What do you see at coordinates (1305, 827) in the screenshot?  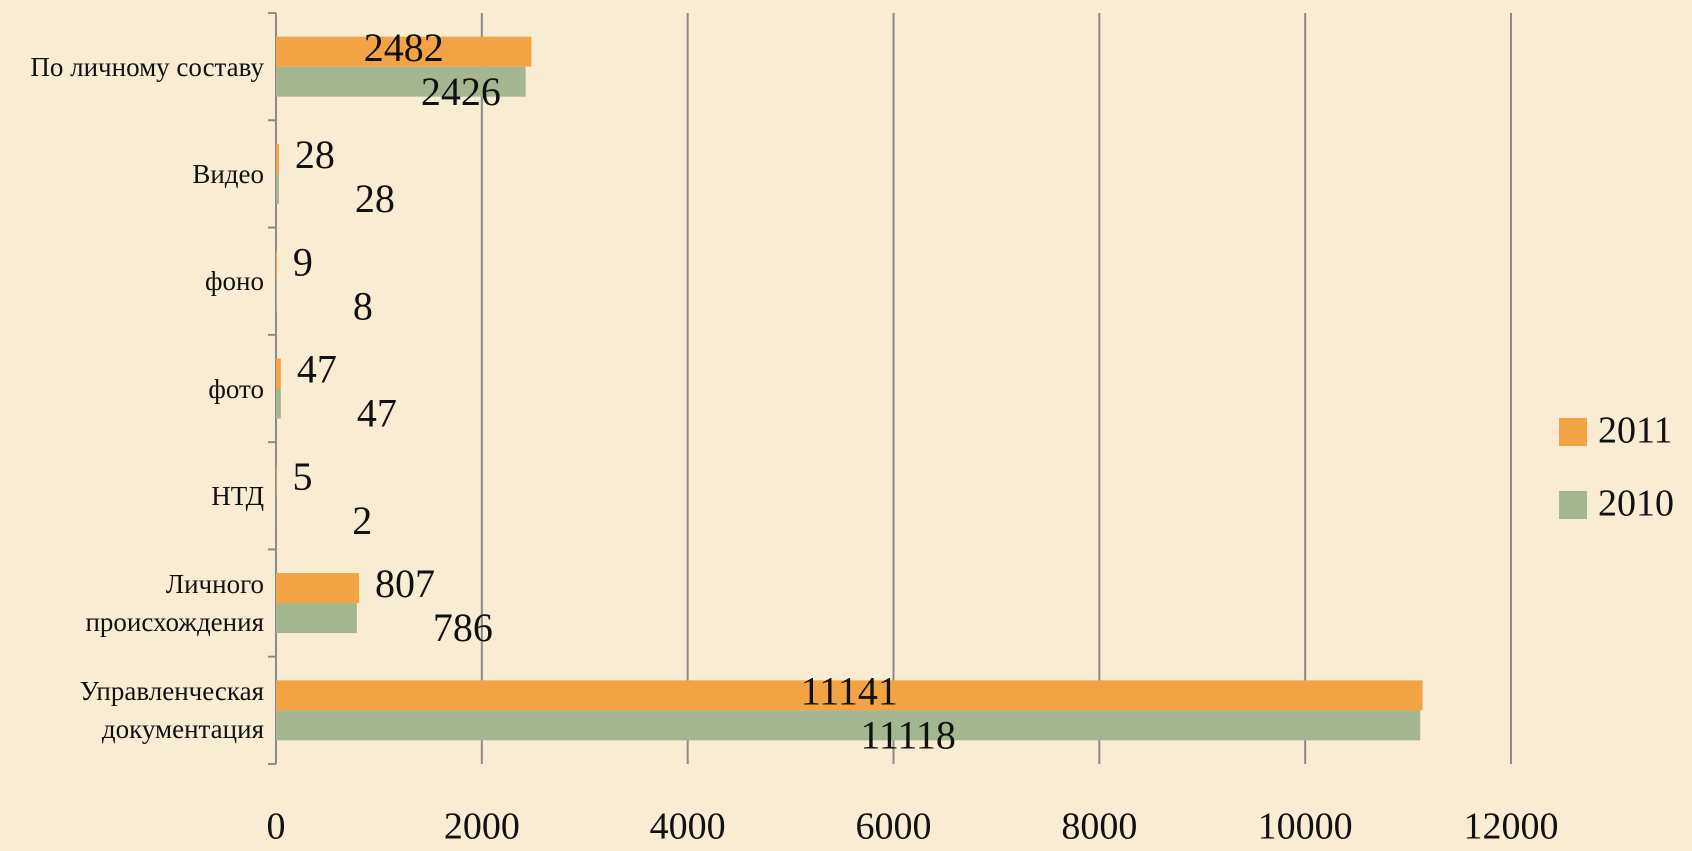 I see `x-tick-label: 10000` at bounding box center [1305, 827].